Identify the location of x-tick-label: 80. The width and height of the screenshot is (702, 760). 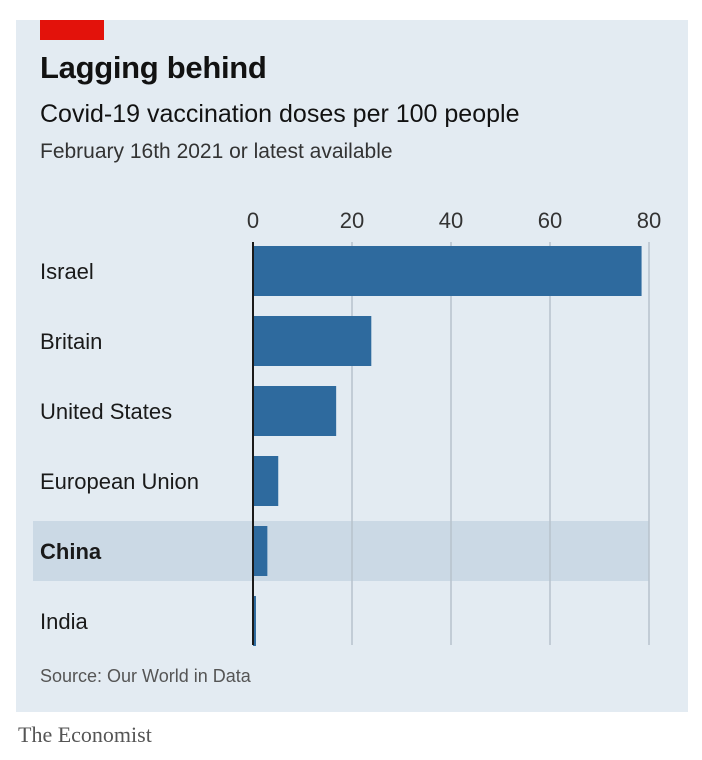
(649, 220).